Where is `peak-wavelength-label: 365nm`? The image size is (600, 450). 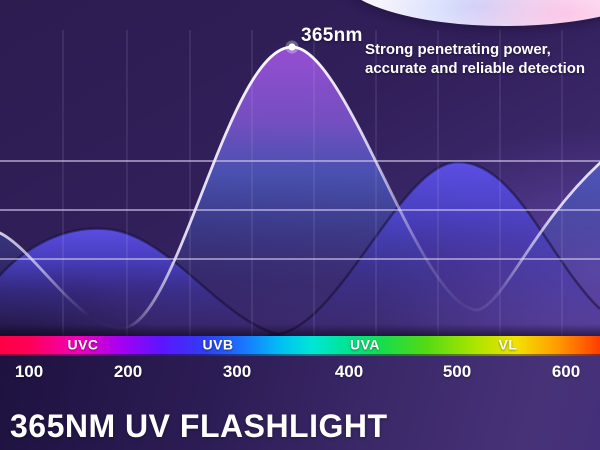 peak-wavelength-label: 365nm is located at coordinates (332, 35).